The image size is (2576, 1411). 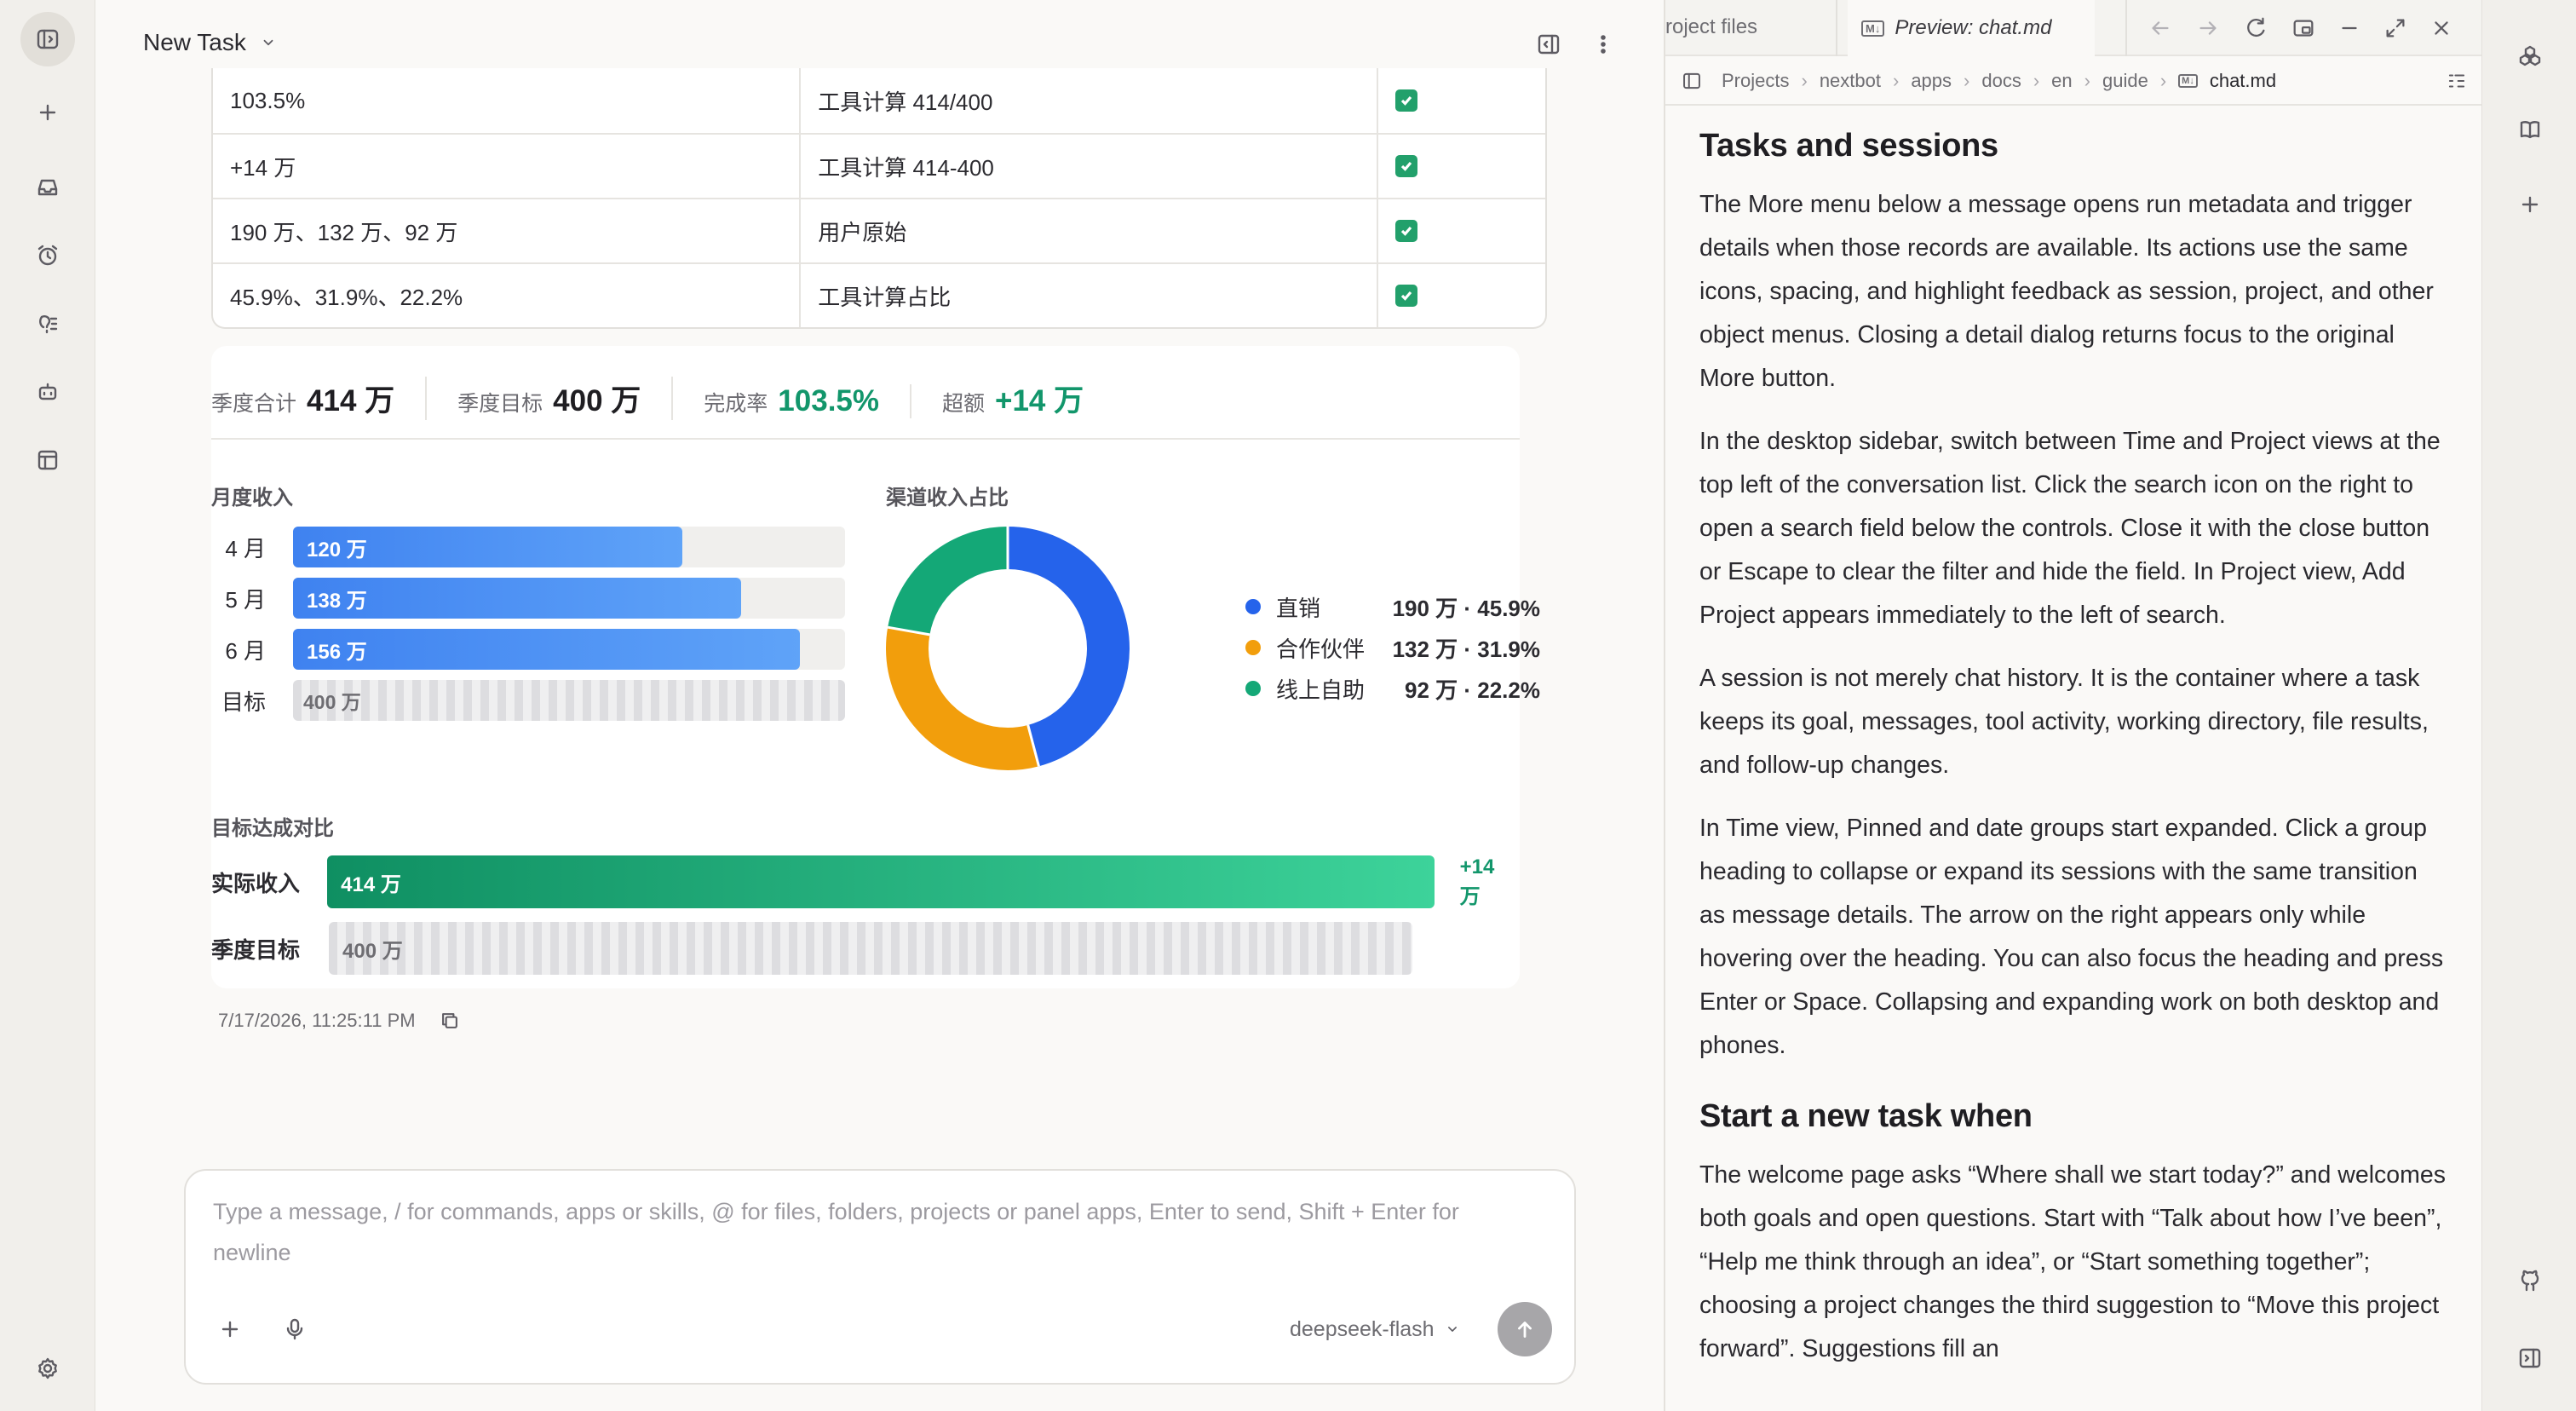 I want to click on toggle-right-panel-icon, so click(x=1549, y=44).